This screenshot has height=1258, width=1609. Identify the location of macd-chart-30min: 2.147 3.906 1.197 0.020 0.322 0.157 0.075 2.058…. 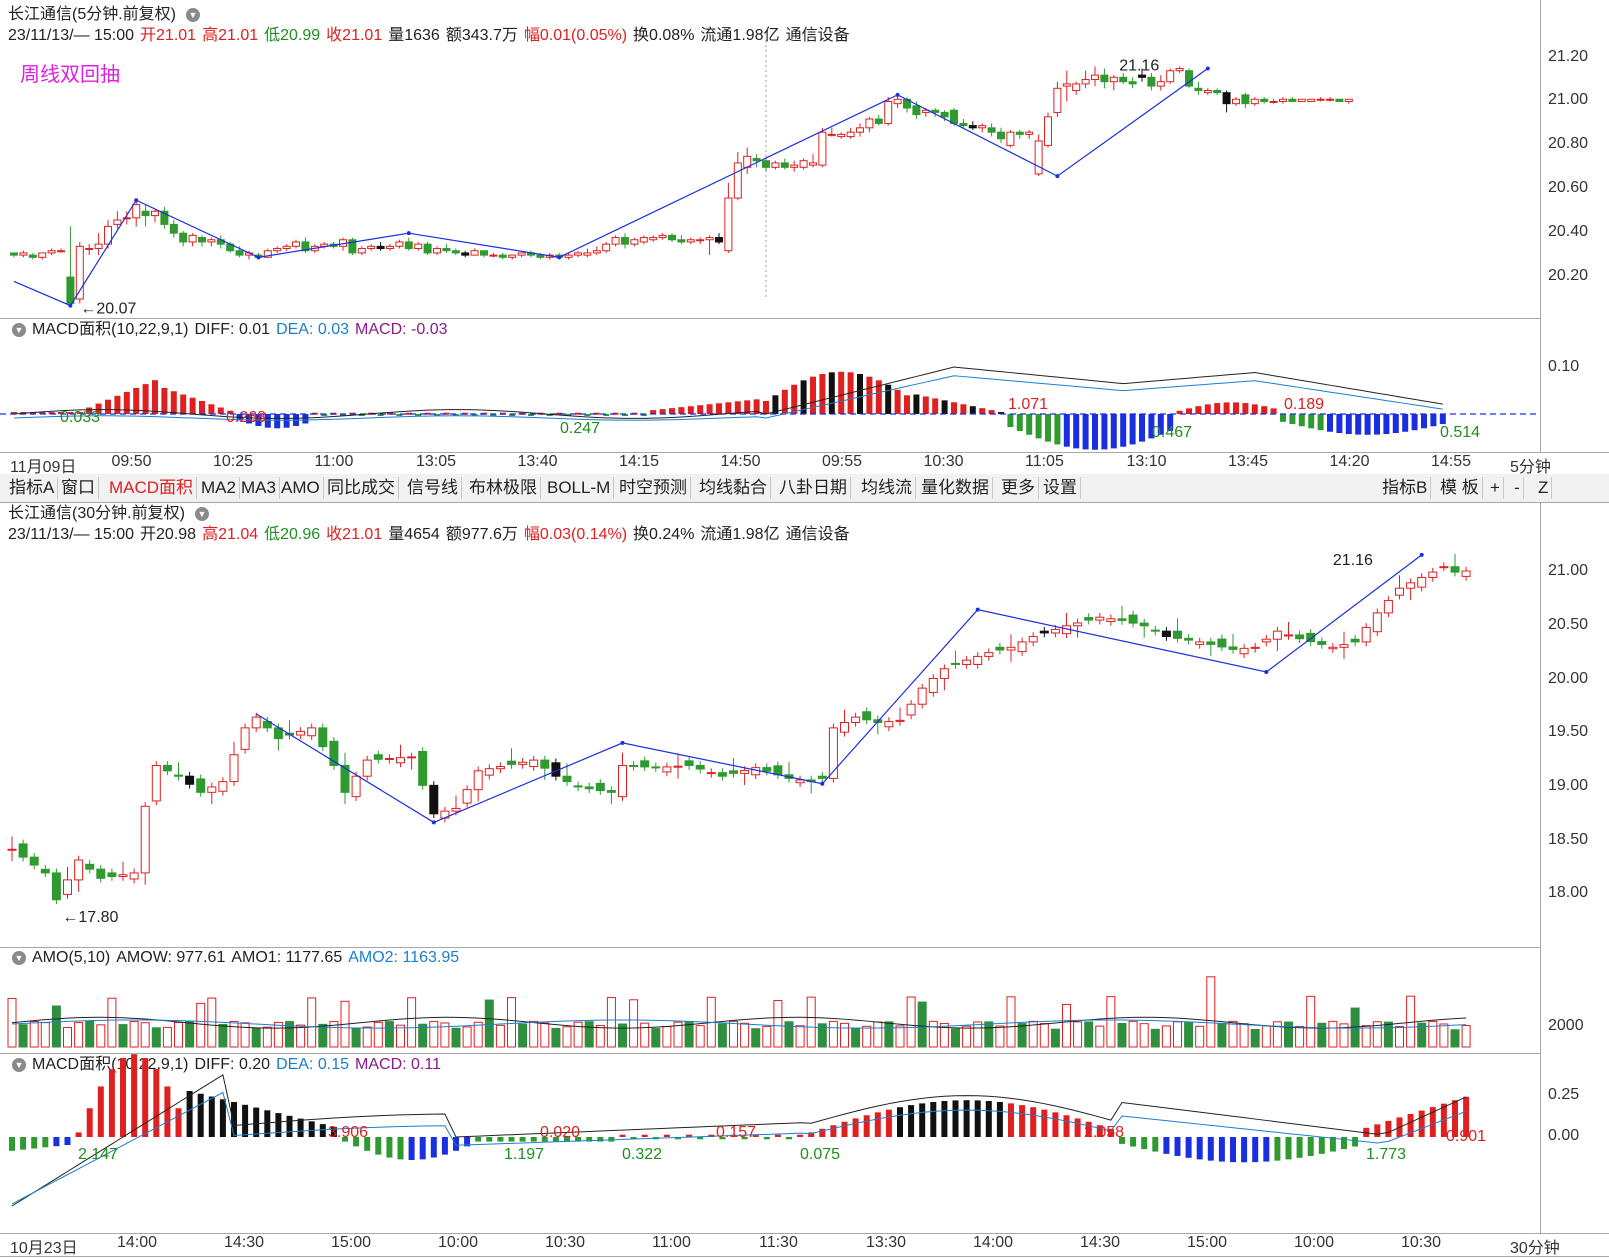
(770, 1143).